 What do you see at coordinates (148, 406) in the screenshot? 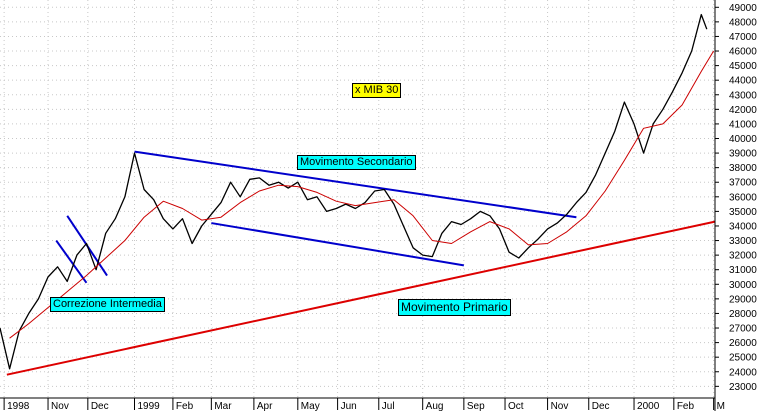
I see `x-tick-label: 1999` at bounding box center [148, 406].